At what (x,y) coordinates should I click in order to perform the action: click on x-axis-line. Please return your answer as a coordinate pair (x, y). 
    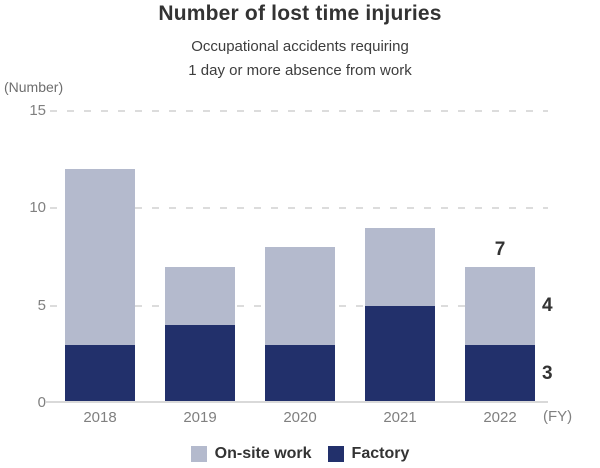
    Looking at the image, I should click on (297, 402).